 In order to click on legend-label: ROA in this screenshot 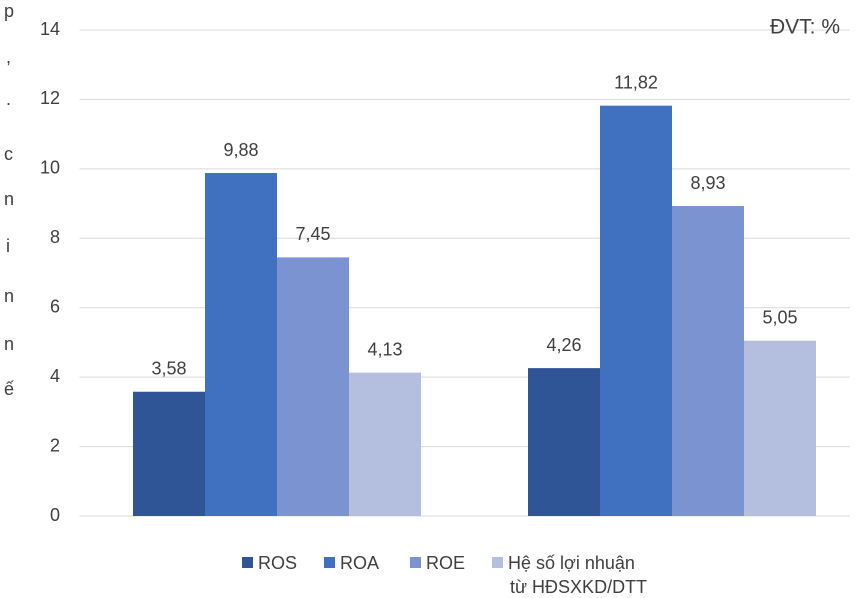, I will do `click(359, 563)`.